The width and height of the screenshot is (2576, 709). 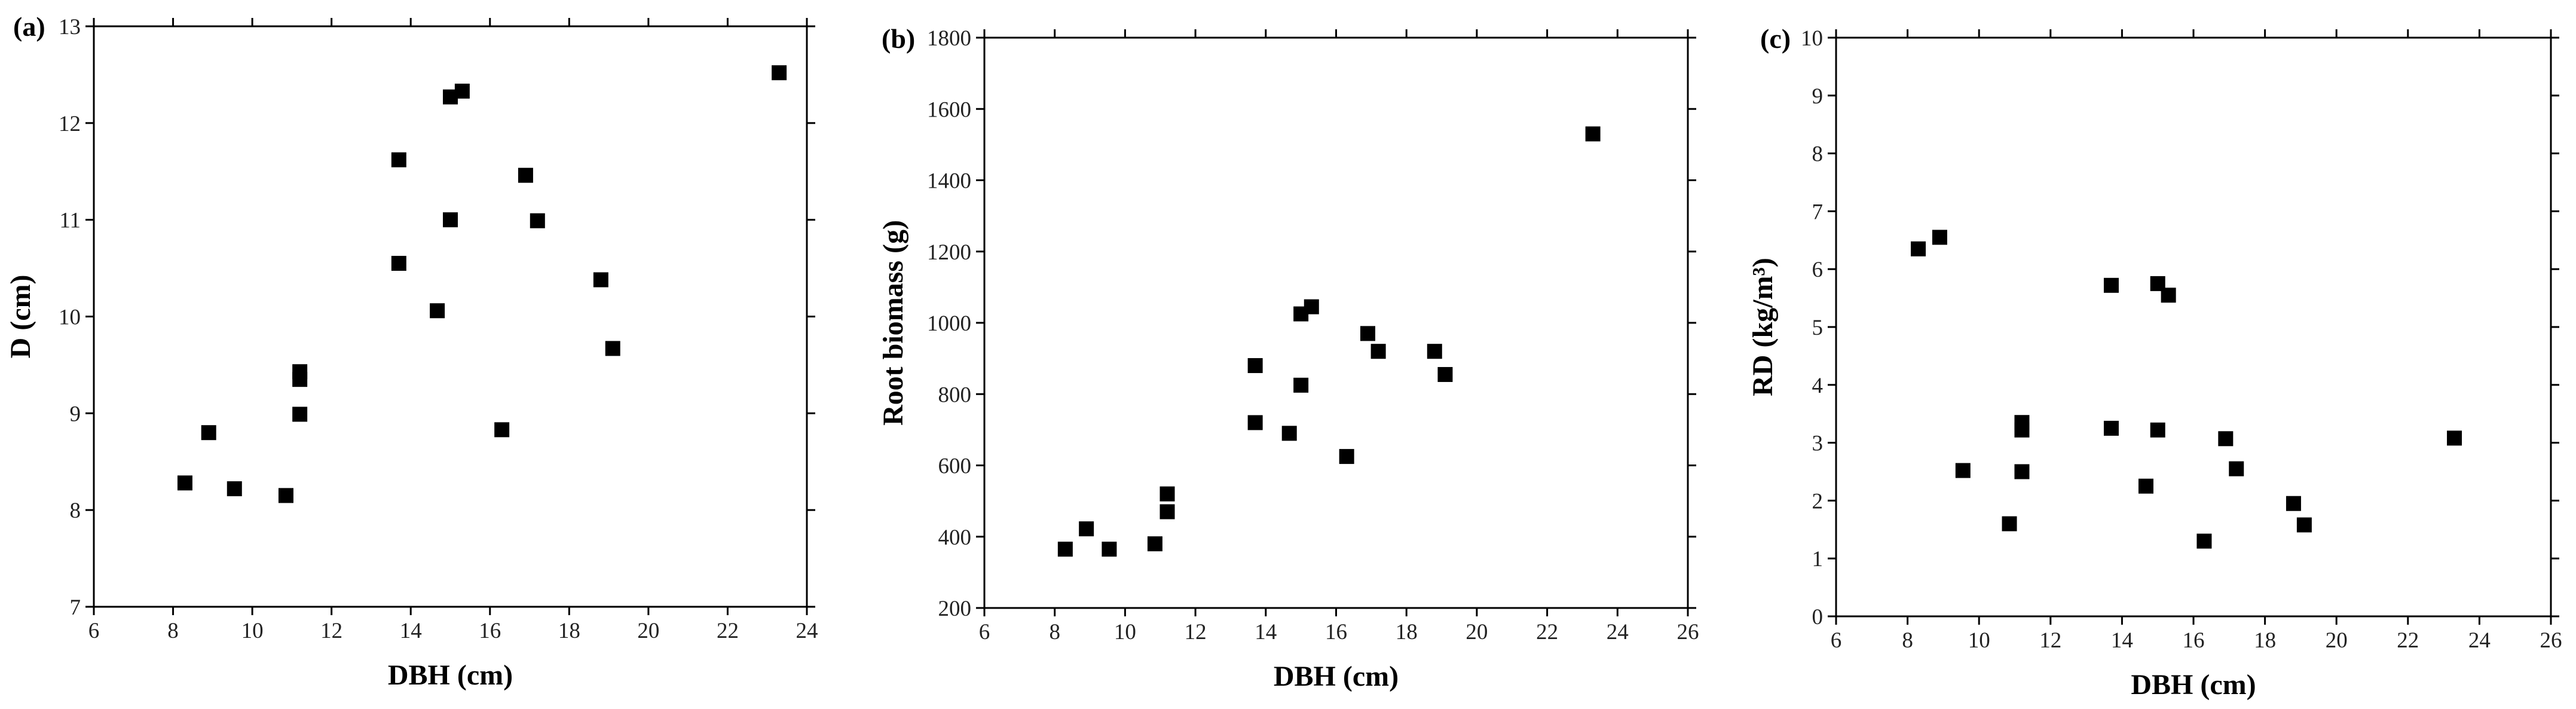 I want to click on y-tick-label: 200, so click(x=955, y=609).